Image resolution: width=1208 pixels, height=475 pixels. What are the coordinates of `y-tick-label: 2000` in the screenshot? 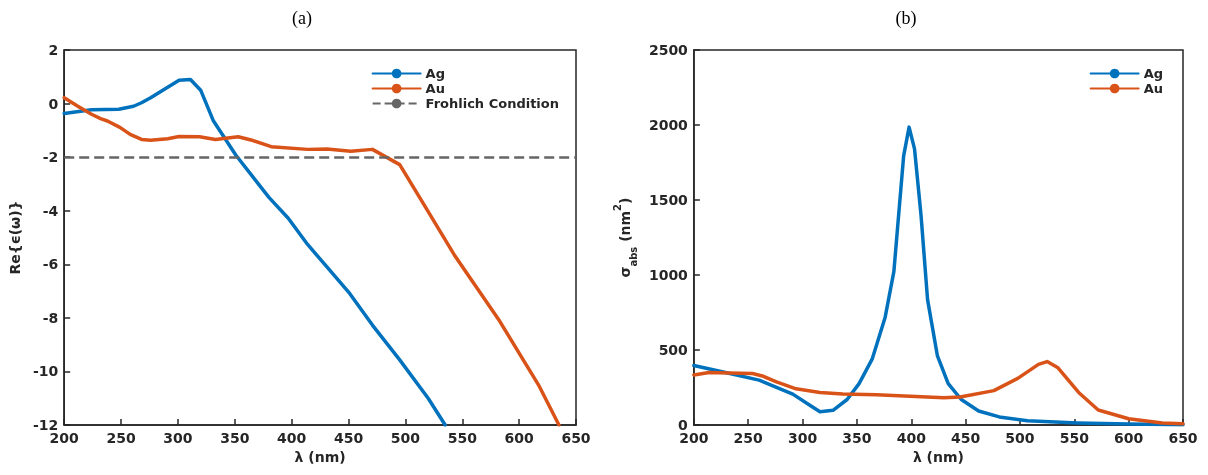 It's located at (668, 125).